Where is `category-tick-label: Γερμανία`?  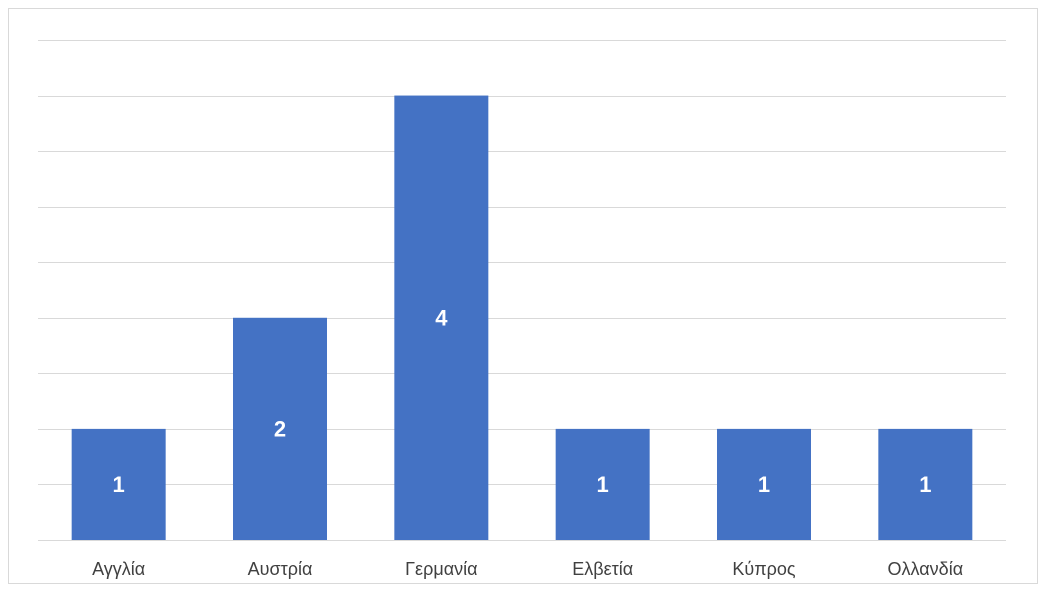 category-tick-label: Γερμανία is located at coordinates (441, 569).